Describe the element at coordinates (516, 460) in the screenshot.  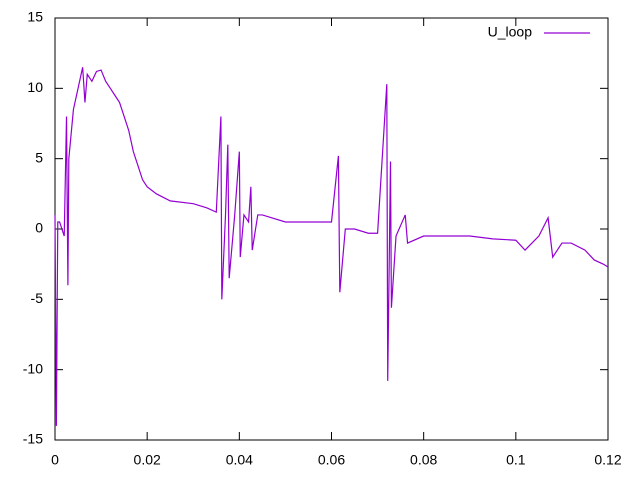
I see `x-tick-label: 0.1` at that location.